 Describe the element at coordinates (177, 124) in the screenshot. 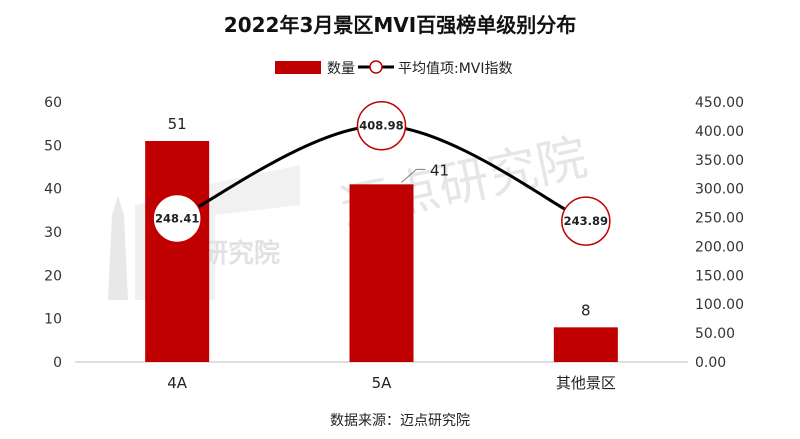

I see `bar-data-label: 51` at that location.